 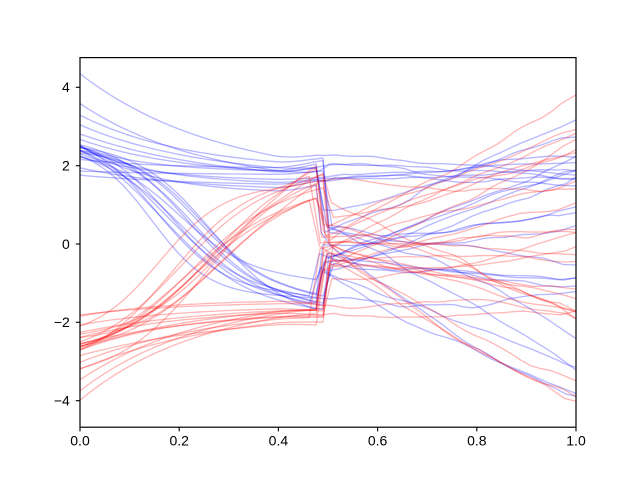 I want to click on svg-text: 0.4, so click(x=279, y=441).